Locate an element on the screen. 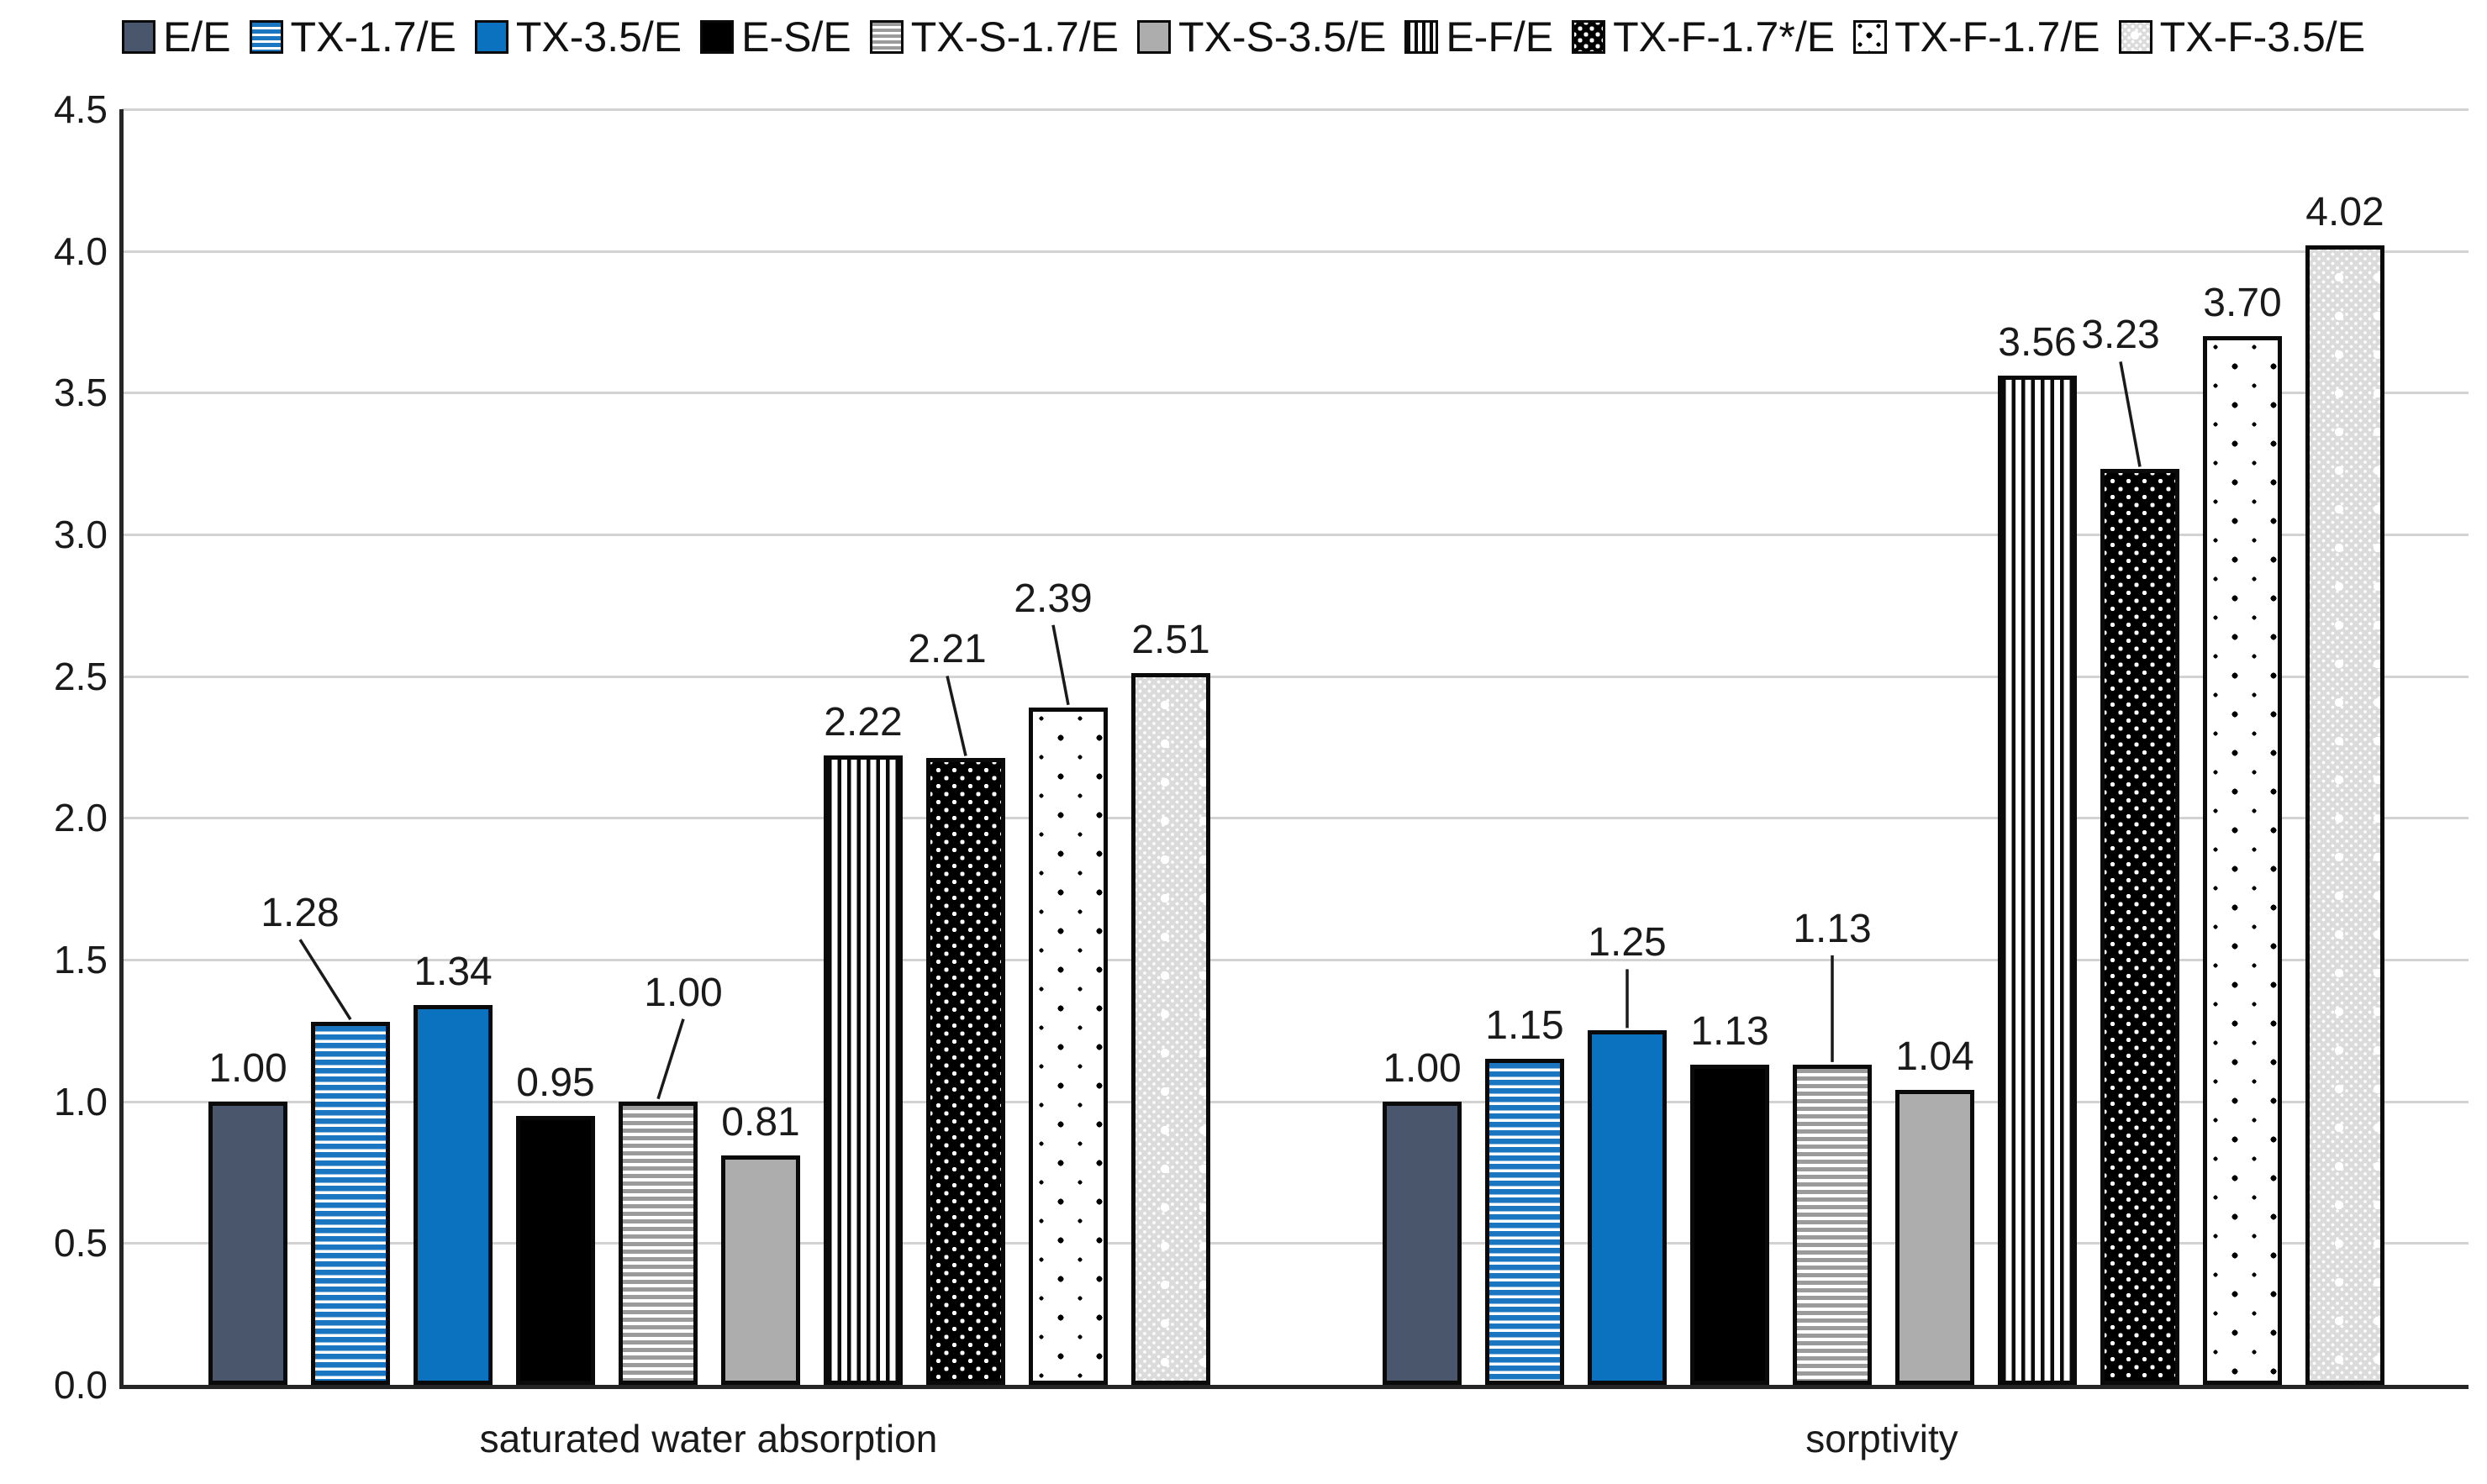  legend-label: E-F/E is located at coordinates (1500, 37).